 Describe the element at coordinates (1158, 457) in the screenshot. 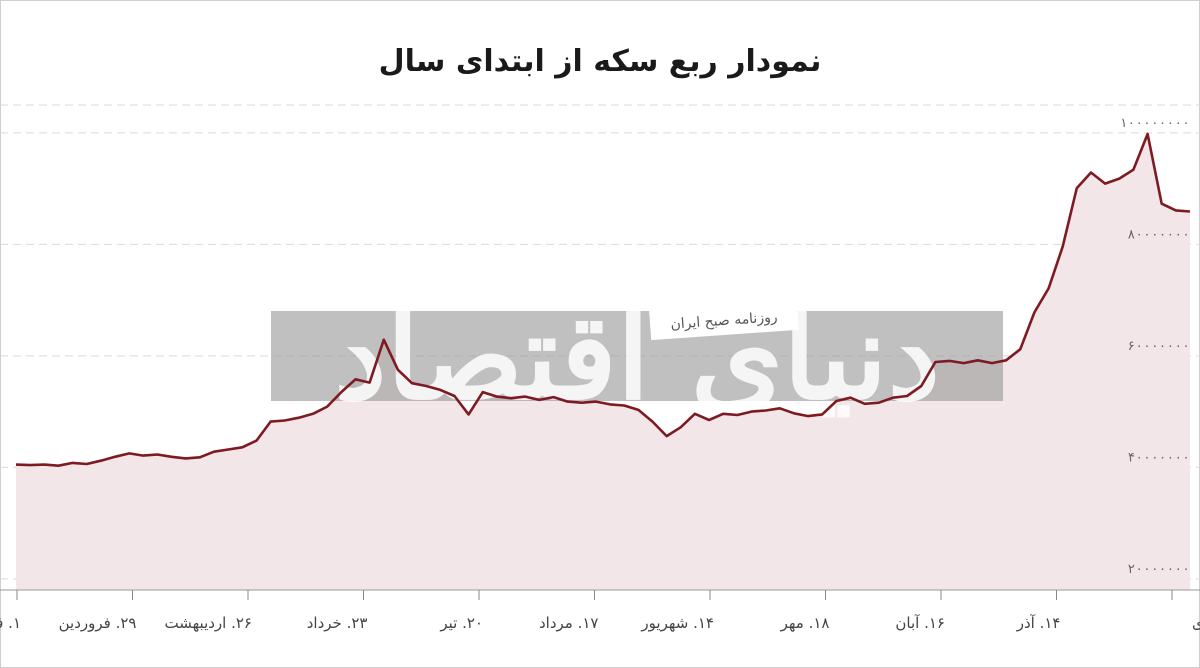

I see `y-tick-label: ۴۰۰۰۰۰۰۰` at that location.